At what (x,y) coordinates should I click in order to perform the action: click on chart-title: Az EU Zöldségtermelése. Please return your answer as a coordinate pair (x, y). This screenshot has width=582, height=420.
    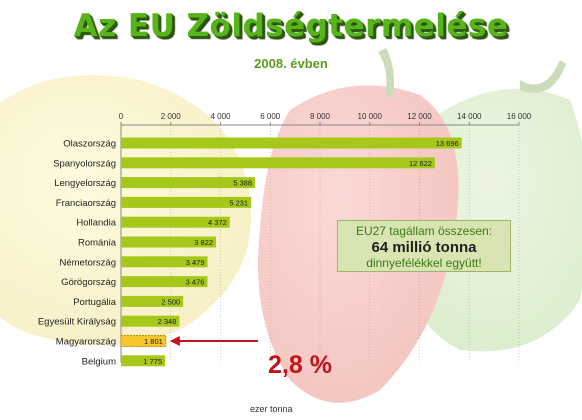
    Looking at the image, I should click on (291, 26).